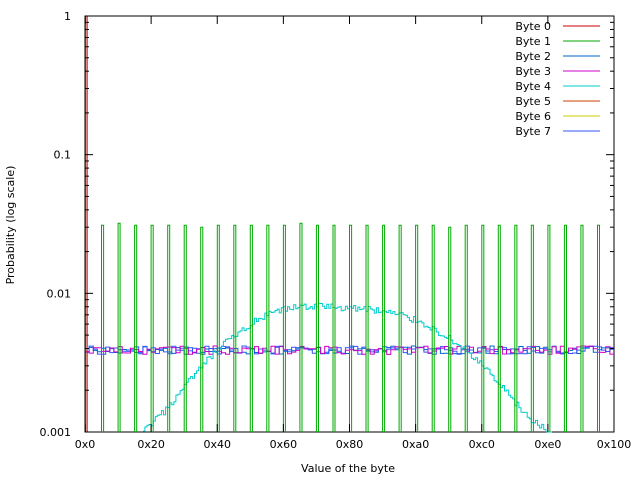  What do you see at coordinates (533, 131) in the screenshot?
I see `legend-label: Byte 7` at bounding box center [533, 131].